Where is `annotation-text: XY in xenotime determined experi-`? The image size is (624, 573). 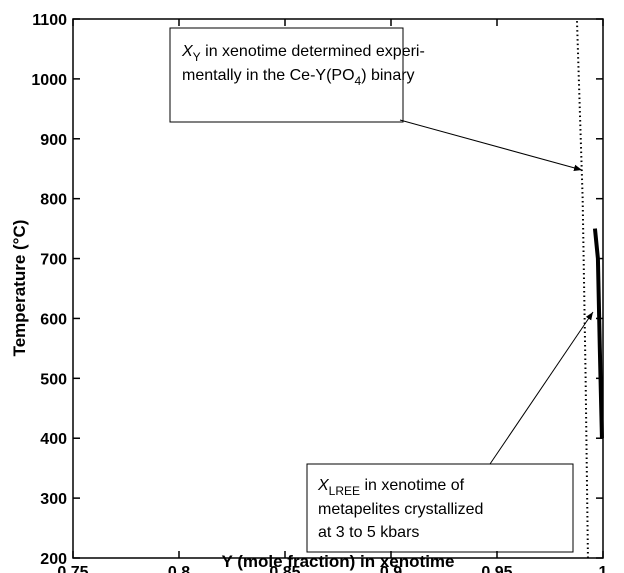
annotation-text: XY in xenotime determined experi- is located at coordinates (303, 53).